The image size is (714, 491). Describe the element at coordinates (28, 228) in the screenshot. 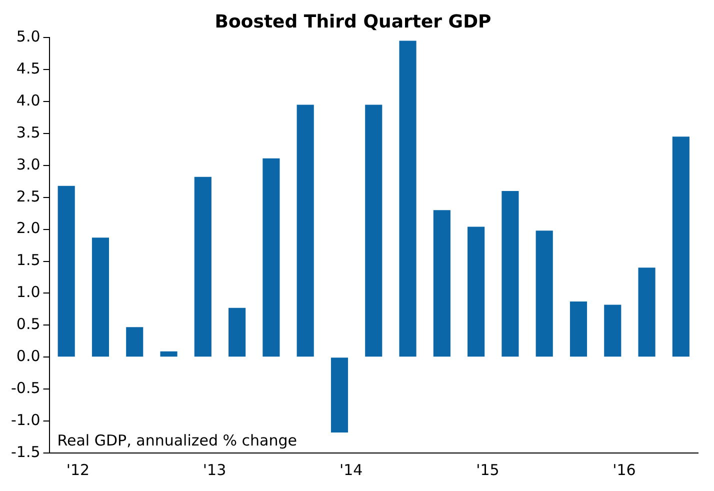

I see `y-tick-label: 2.0` at that location.